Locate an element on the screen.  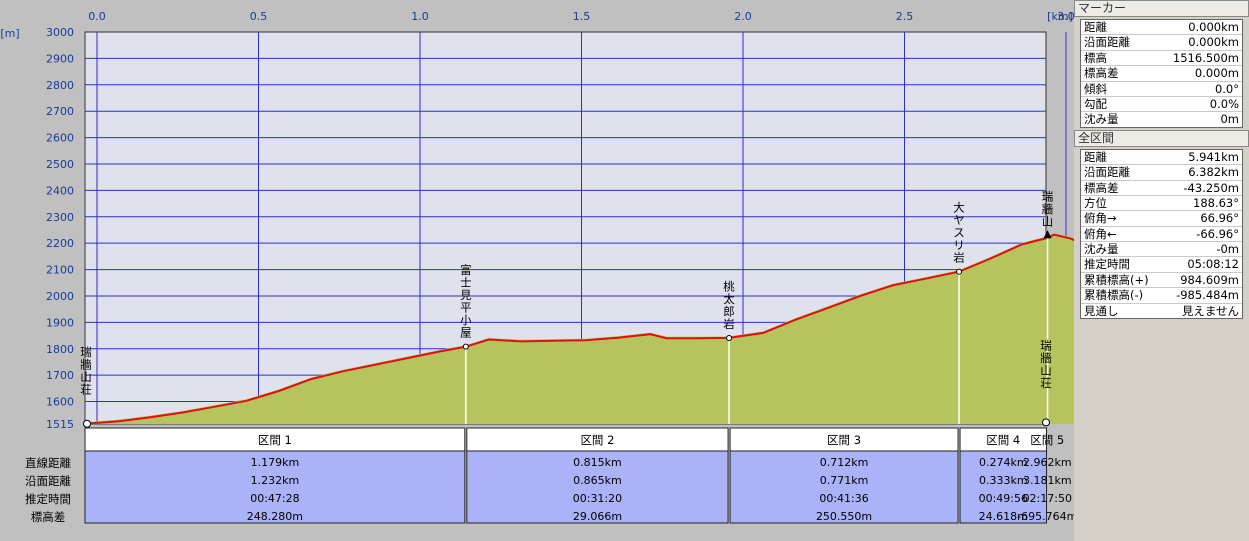
total-panel-row: 沈み量 -0m is located at coordinates (1161, 250).